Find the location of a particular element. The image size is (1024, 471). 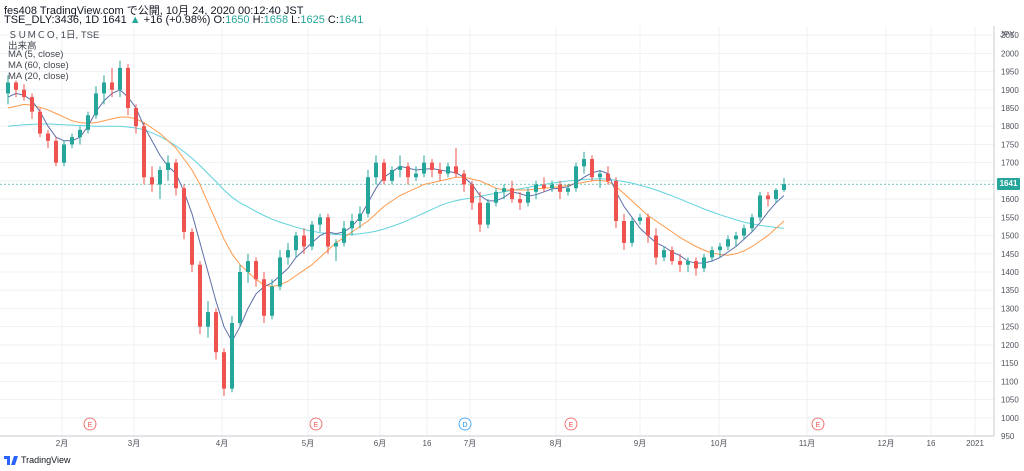

symbol-title: ＳＵＭＣＯ, 1日, TSE is located at coordinates (54, 35).